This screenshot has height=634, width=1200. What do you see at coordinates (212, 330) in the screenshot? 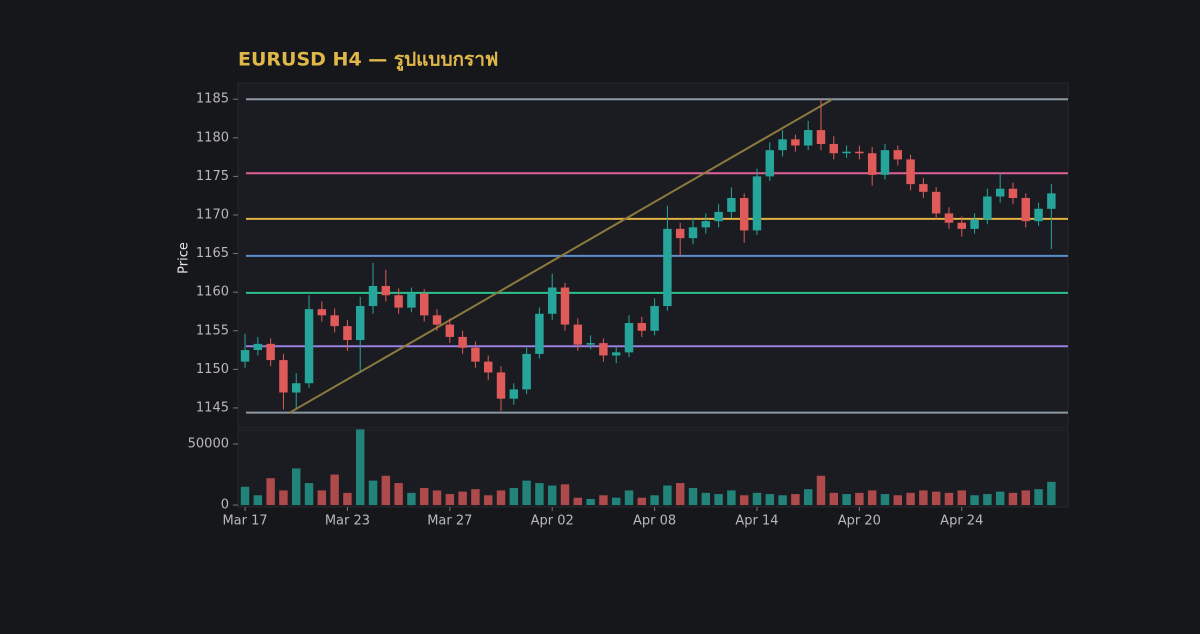
I see `y-tick-label: 1155` at bounding box center [212, 330].